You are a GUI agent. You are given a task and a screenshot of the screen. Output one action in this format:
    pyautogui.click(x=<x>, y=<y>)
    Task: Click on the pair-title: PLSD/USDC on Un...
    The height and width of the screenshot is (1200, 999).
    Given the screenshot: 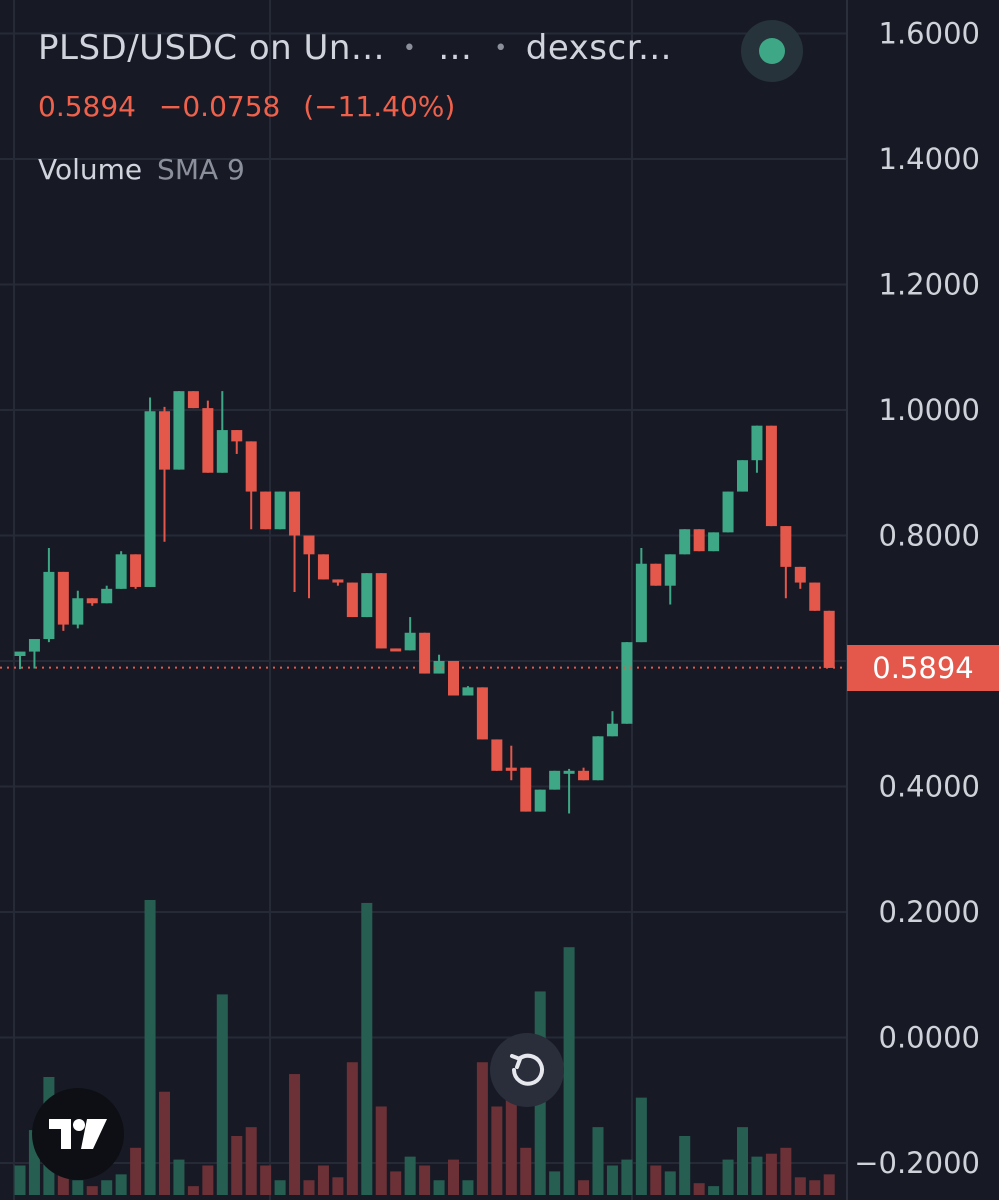 What is the action you would take?
    pyautogui.click(x=211, y=48)
    